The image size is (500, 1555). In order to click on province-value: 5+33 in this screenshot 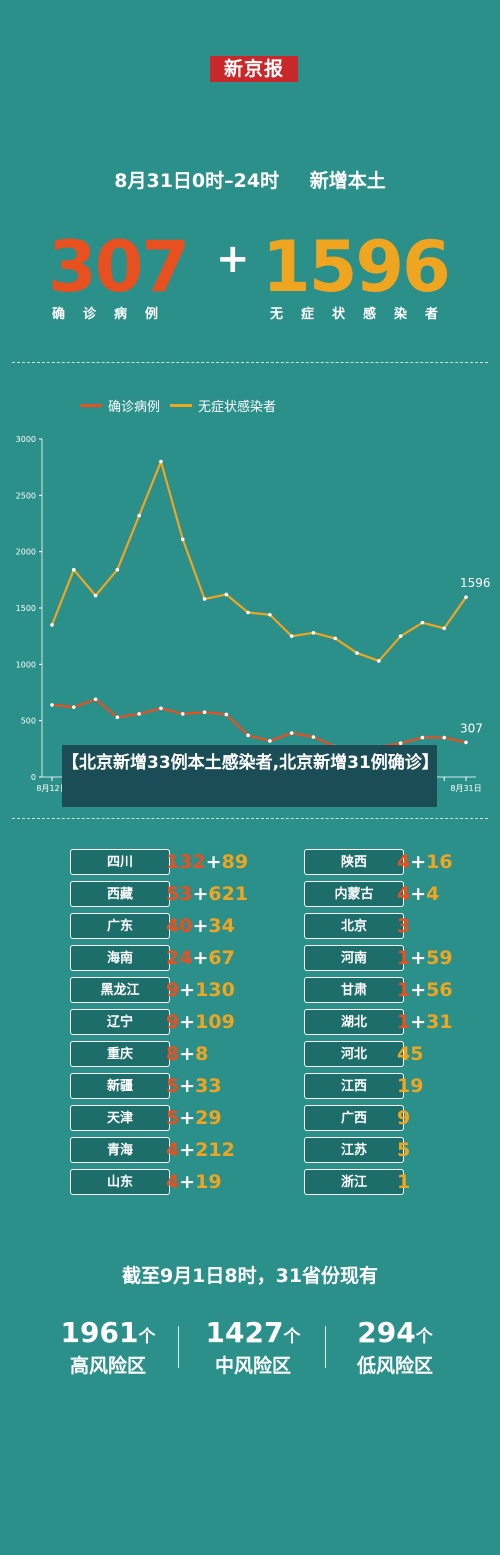, I will do `click(194, 1086)`.